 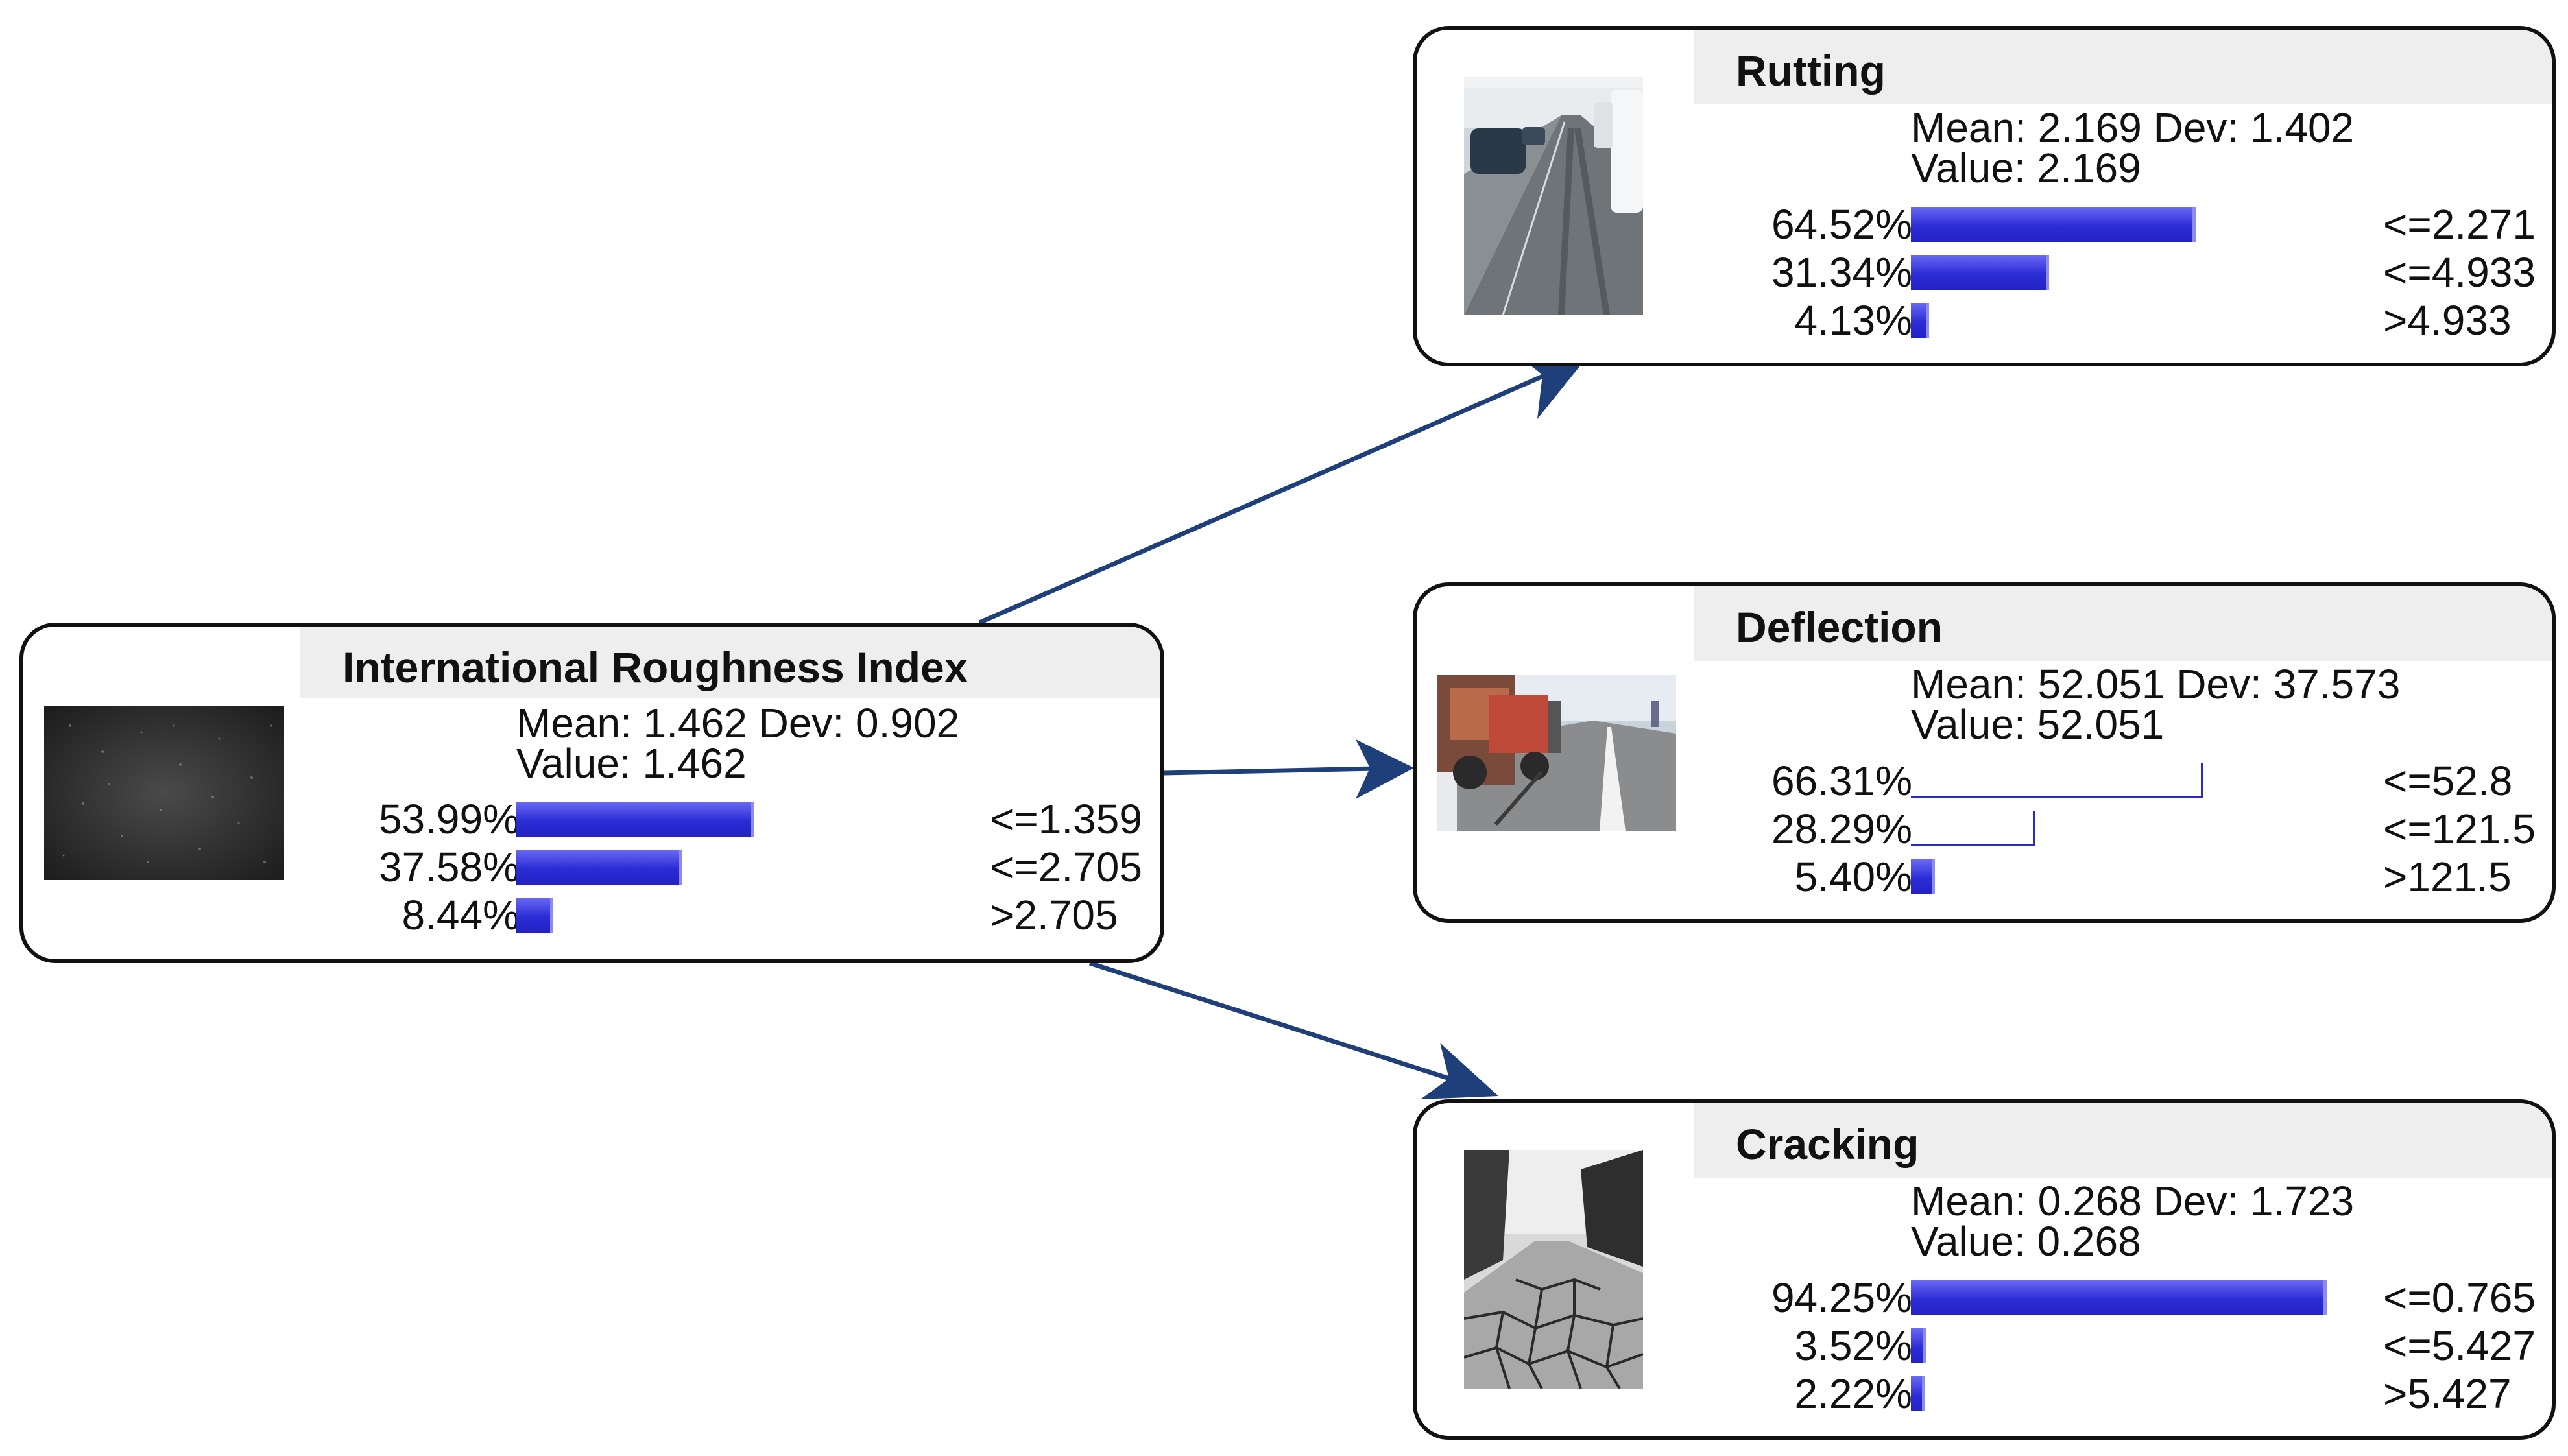 I want to click on state-range: <=52.8, so click(x=2448, y=781).